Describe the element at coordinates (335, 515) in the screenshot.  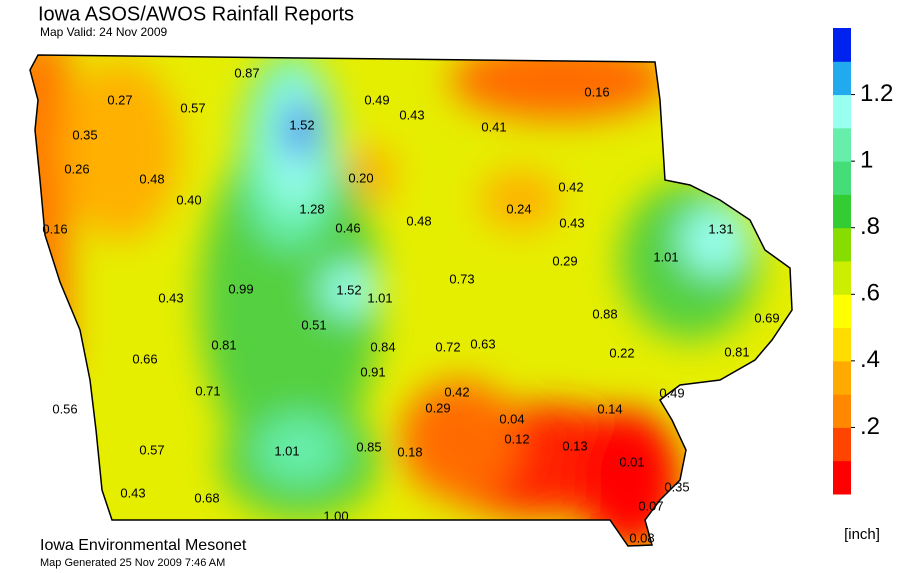
I see `station-value: 1.00` at that location.